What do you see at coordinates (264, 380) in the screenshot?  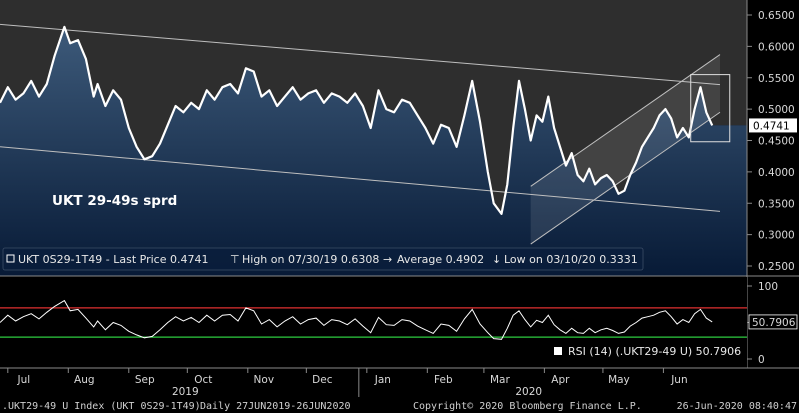 I see `x-tick-label: Nov` at bounding box center [264, 380].